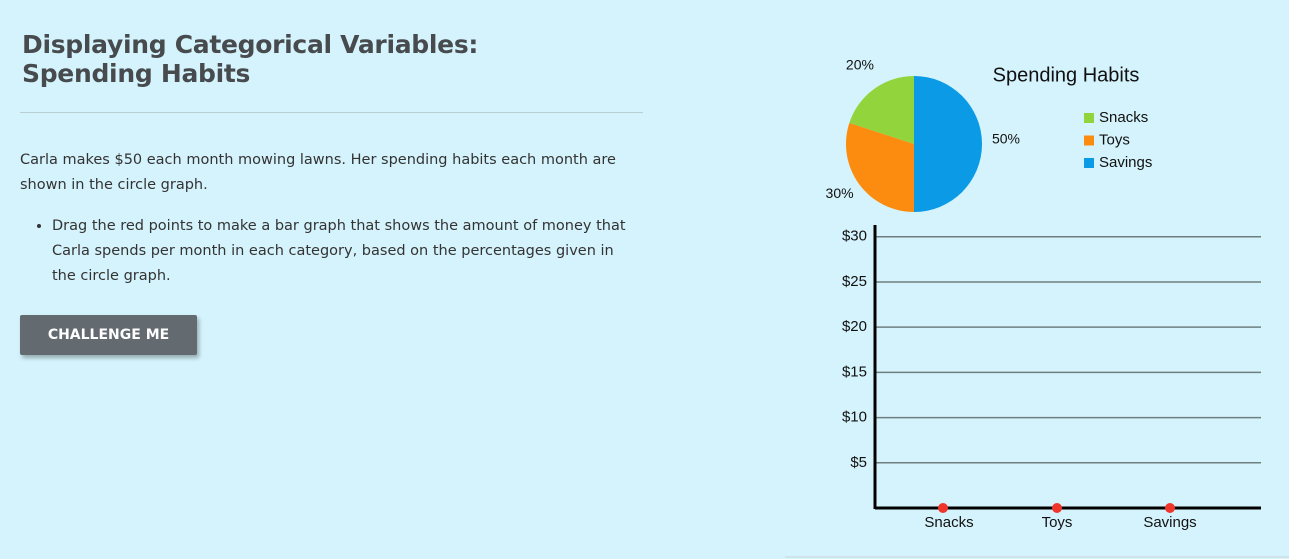 This screenshot has height=559, width=1289. I want to click on y-tick-label: $5, so click(858, 462).